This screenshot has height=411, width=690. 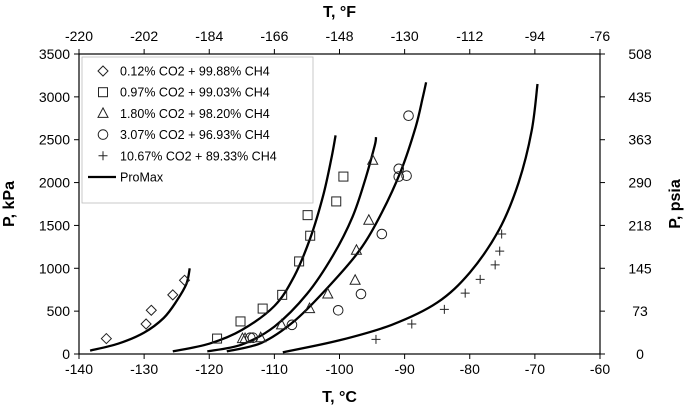 What do you see at coordinates (54, 183) in the screenshot?
I see `y-tick-label: 2000` at bounding box center [54, 183].